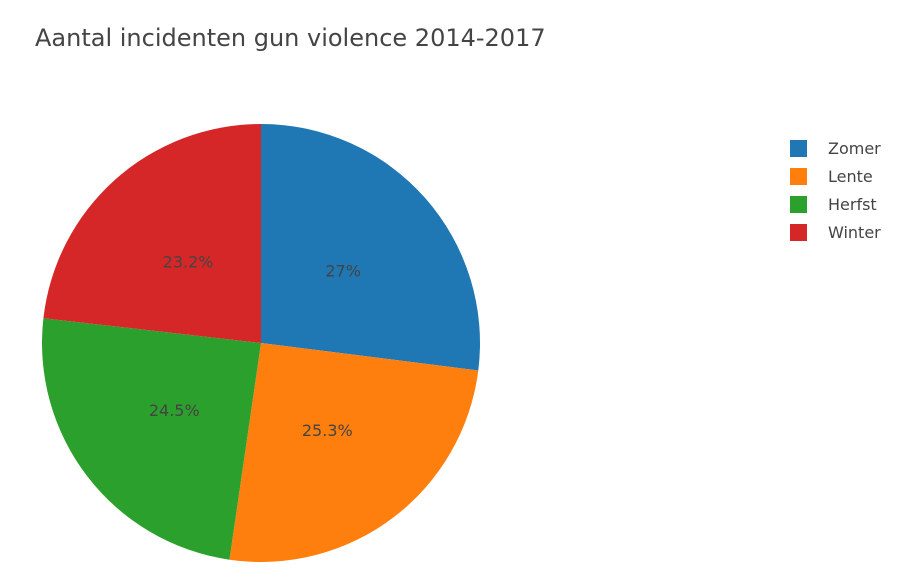 Image resolution: width=909 pixels, height=587 pixels. I want to click on legend-label-zomer: Zomer, so click(854, 148).